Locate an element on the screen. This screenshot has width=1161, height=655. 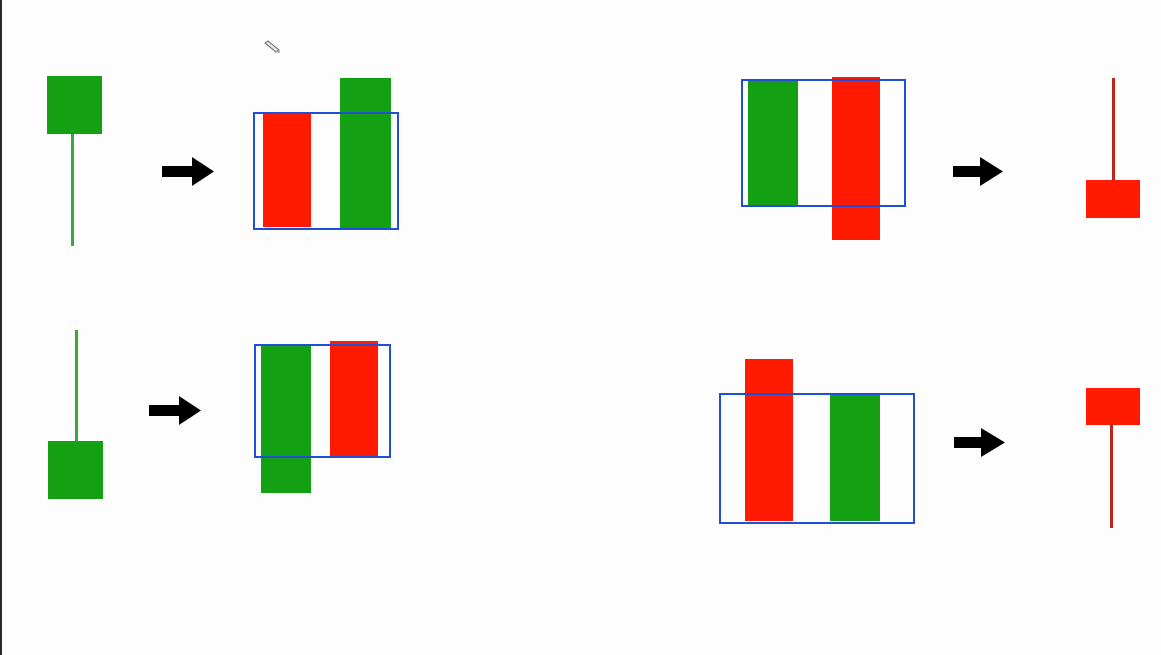
window-left-border is located at coordinates (1, 327).